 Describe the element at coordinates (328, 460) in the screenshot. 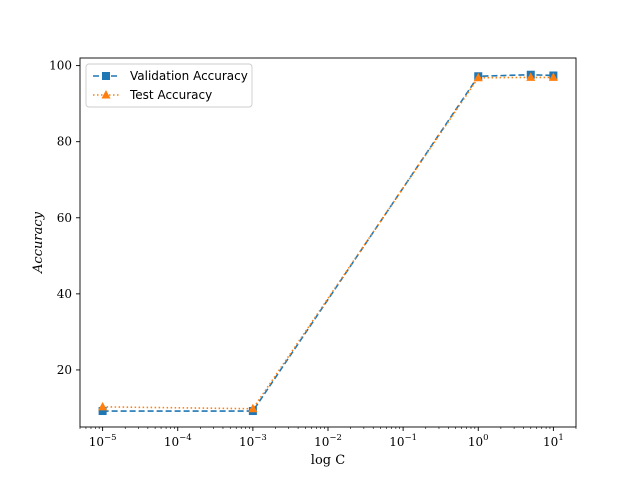

I see `x-axis-label: log C` at that location.